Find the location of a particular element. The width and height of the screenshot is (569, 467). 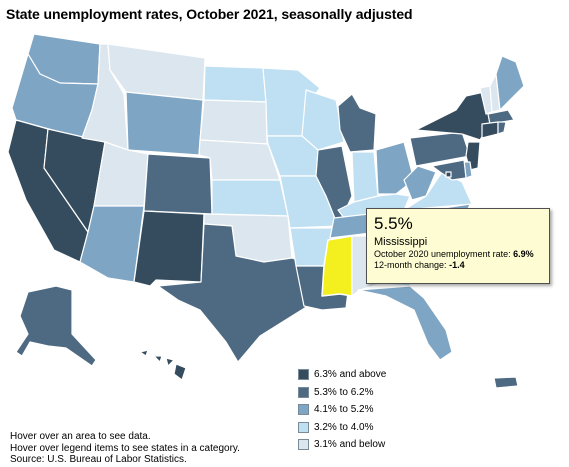

legend-item-cat3: 4.1% to 5.2% is located at coordinates (342, 410).